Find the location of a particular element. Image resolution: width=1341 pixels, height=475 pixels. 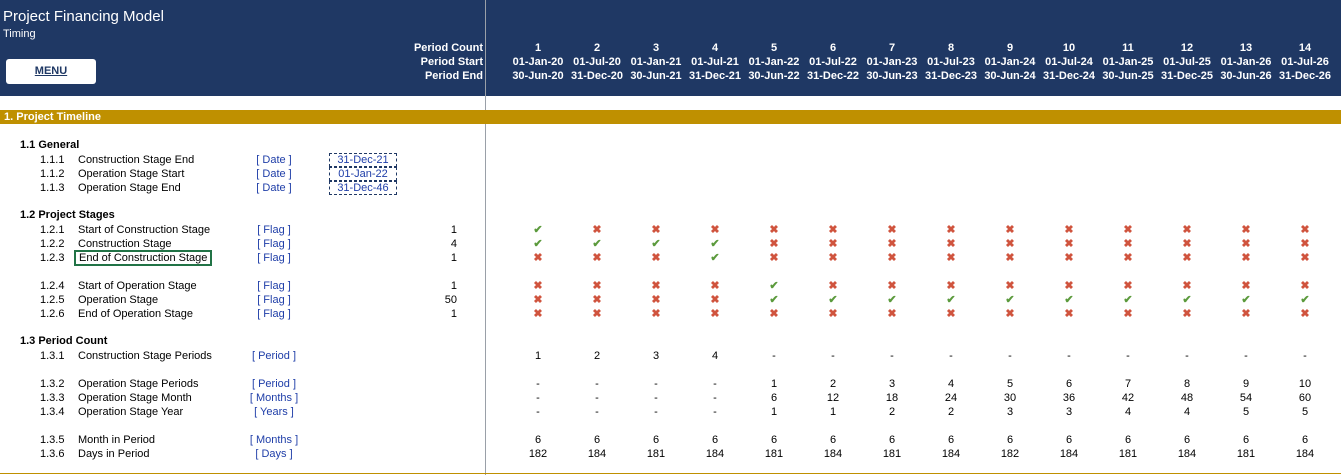

period-value: 7 is located at coordinates (1128, 384).